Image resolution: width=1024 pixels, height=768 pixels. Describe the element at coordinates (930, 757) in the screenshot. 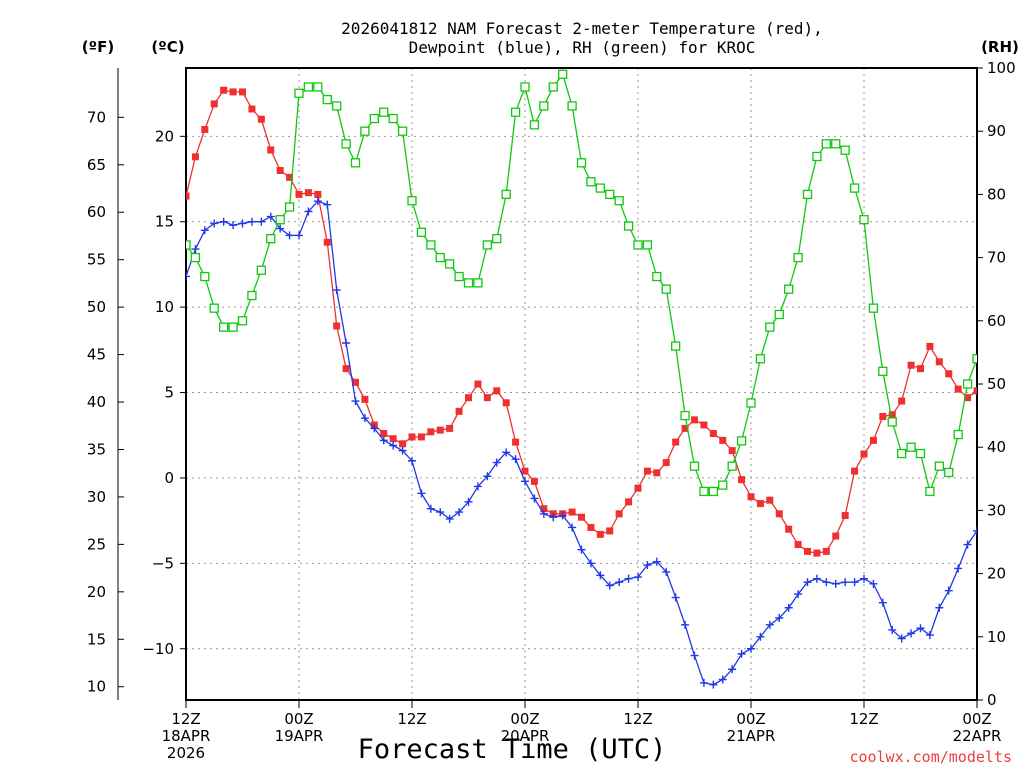

I see `credit-label: coolwx.com/modelts` at that location.